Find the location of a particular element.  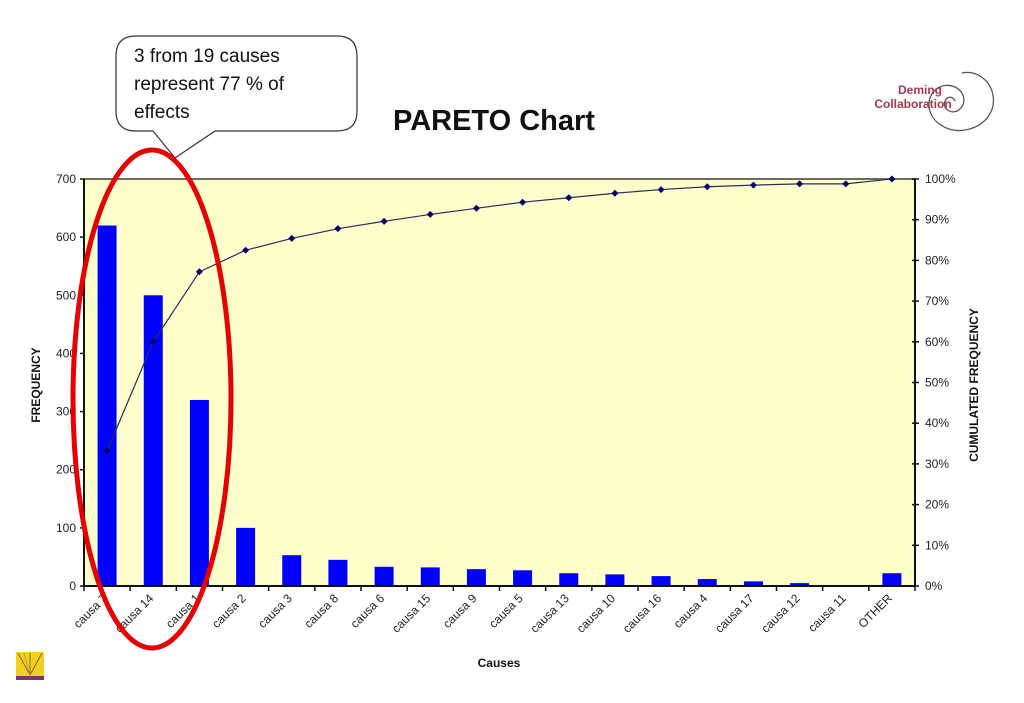

y2-tick-label: 30% is located at coordinates (937, 464).